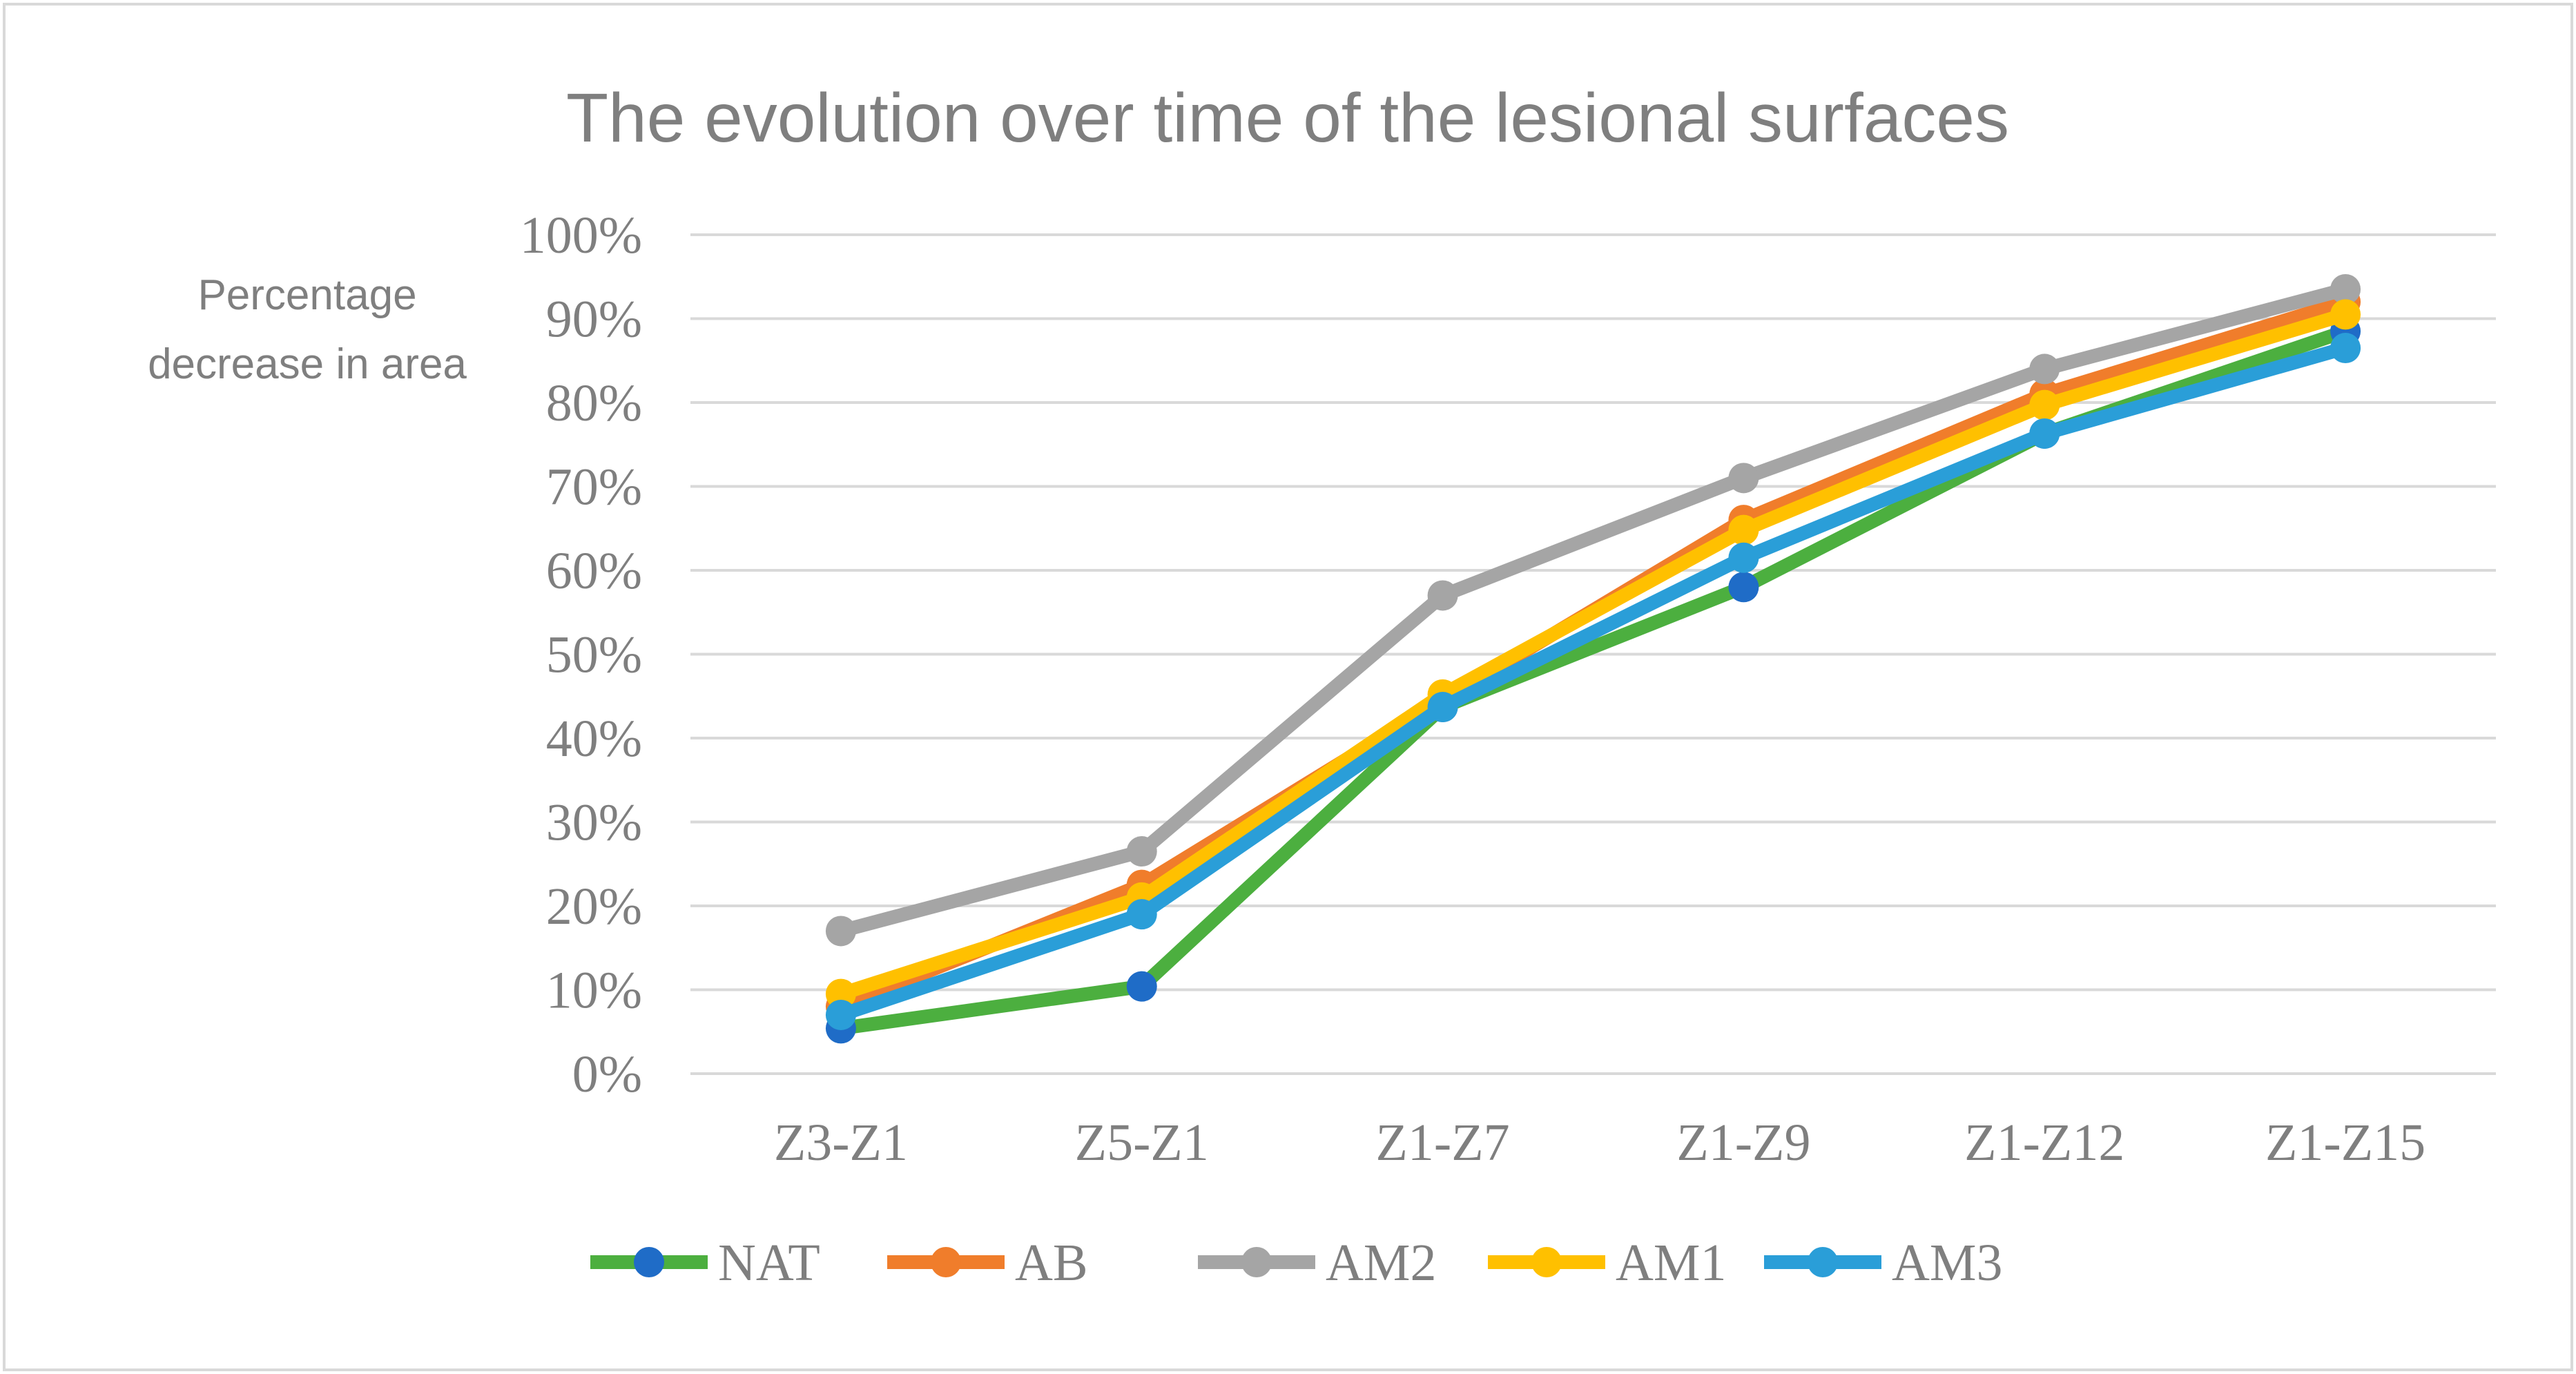 Image resolution: width=2576 pixels, height=1374 pixels. What do you see at coordinates (607, 1074) in the screenshot?
I see `y-tick-label: 0%` at bounding box center [607, 1074].